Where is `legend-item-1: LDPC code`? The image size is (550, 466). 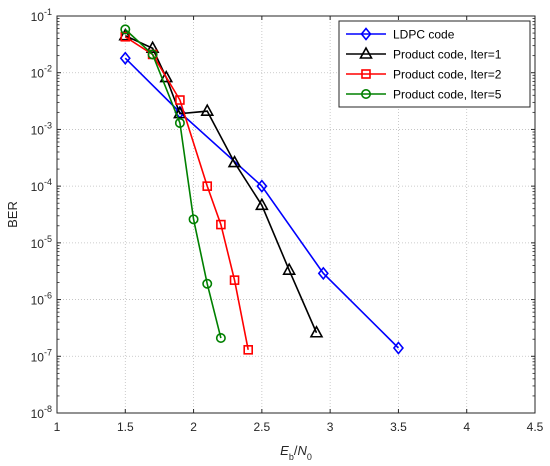 legend-item-1: LDPC code is located at coordinates (400, 34).